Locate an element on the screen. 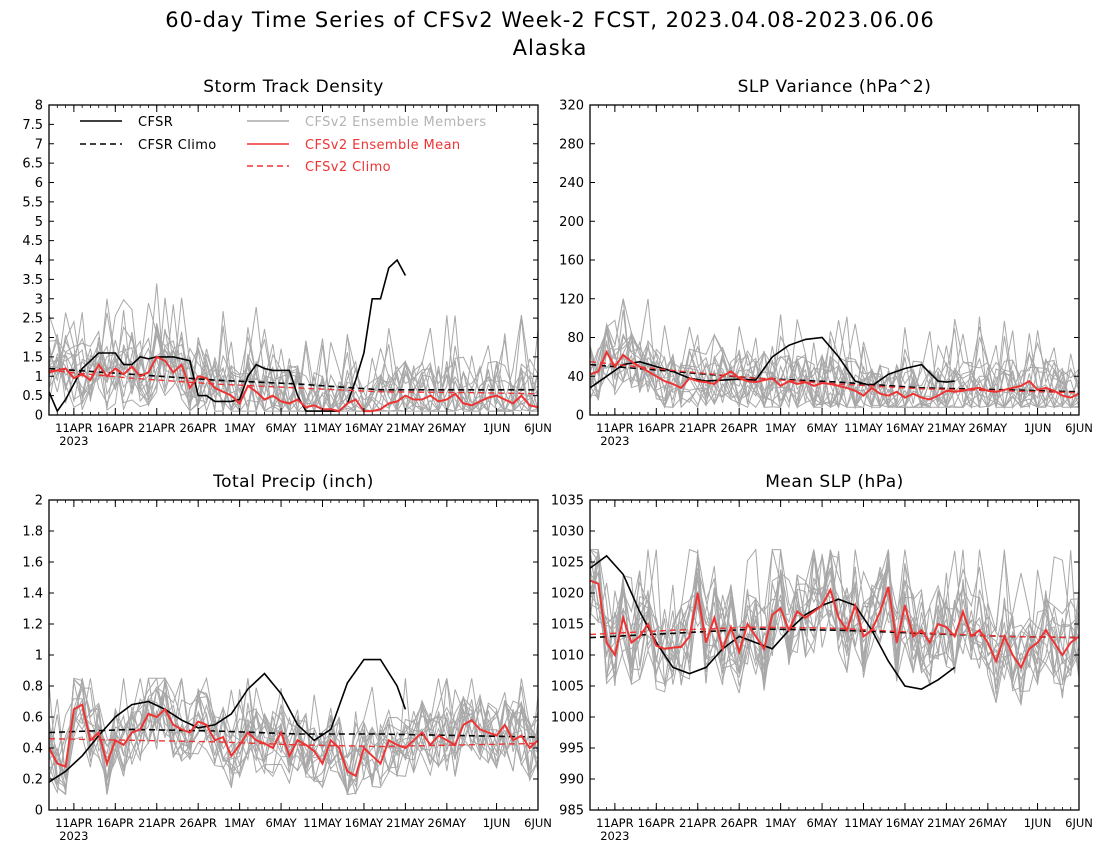 The height and width of the screenshot is (850, 1100). y-tick-label: 7 is located at coordinates (39, 144).